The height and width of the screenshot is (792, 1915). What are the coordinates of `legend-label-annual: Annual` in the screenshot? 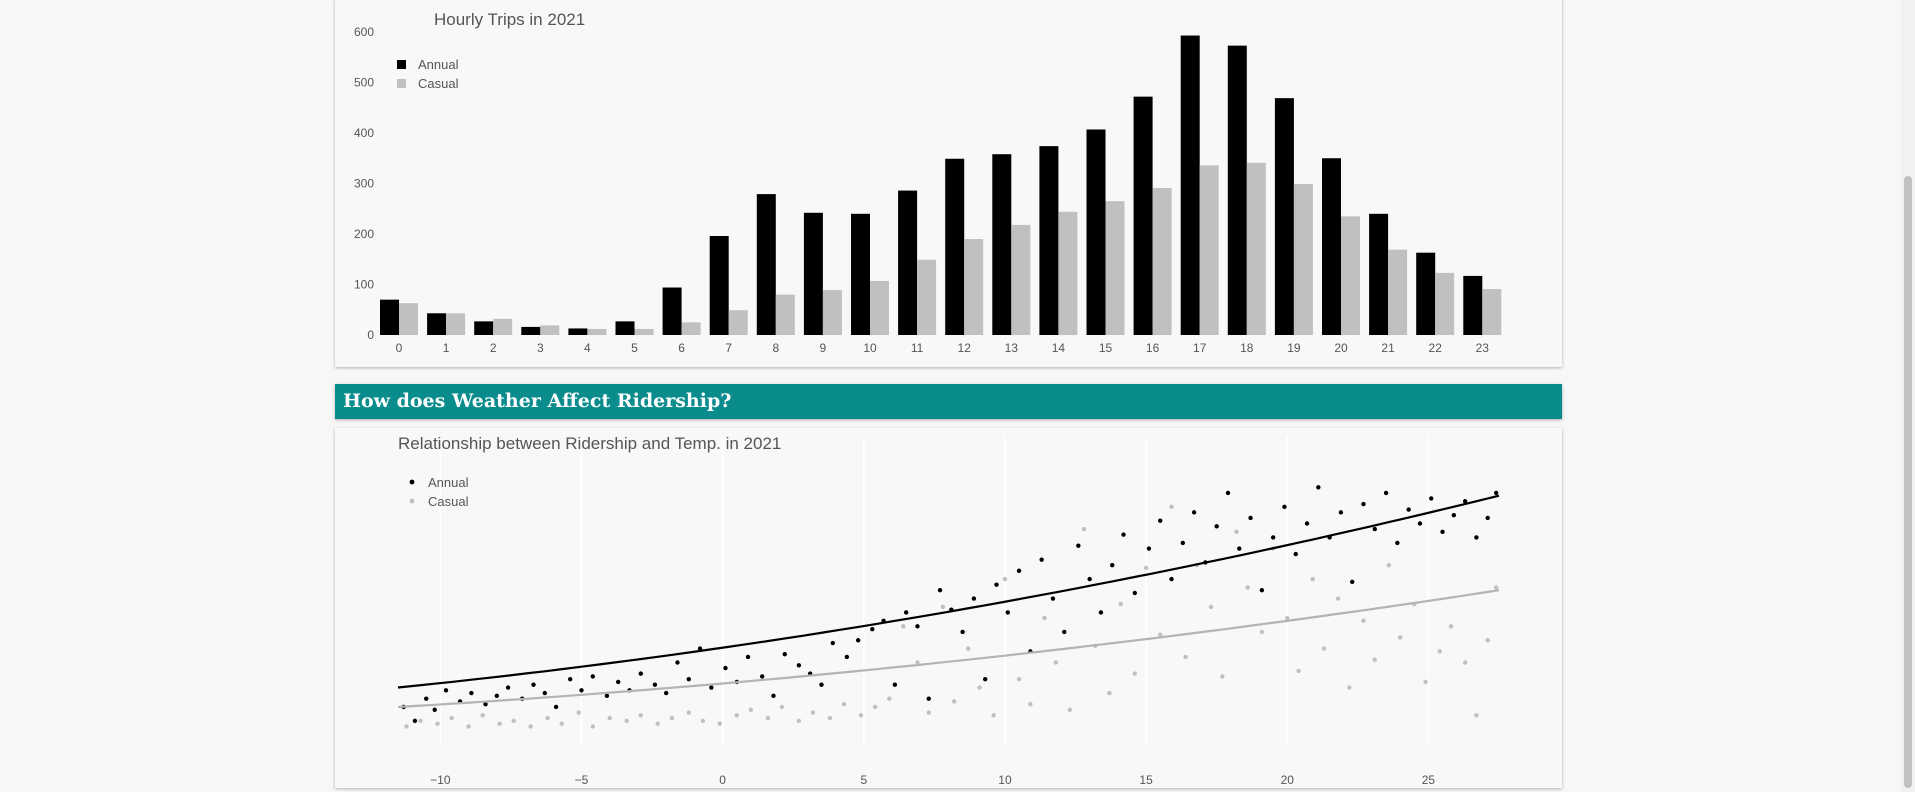 It's located at (438, 64).